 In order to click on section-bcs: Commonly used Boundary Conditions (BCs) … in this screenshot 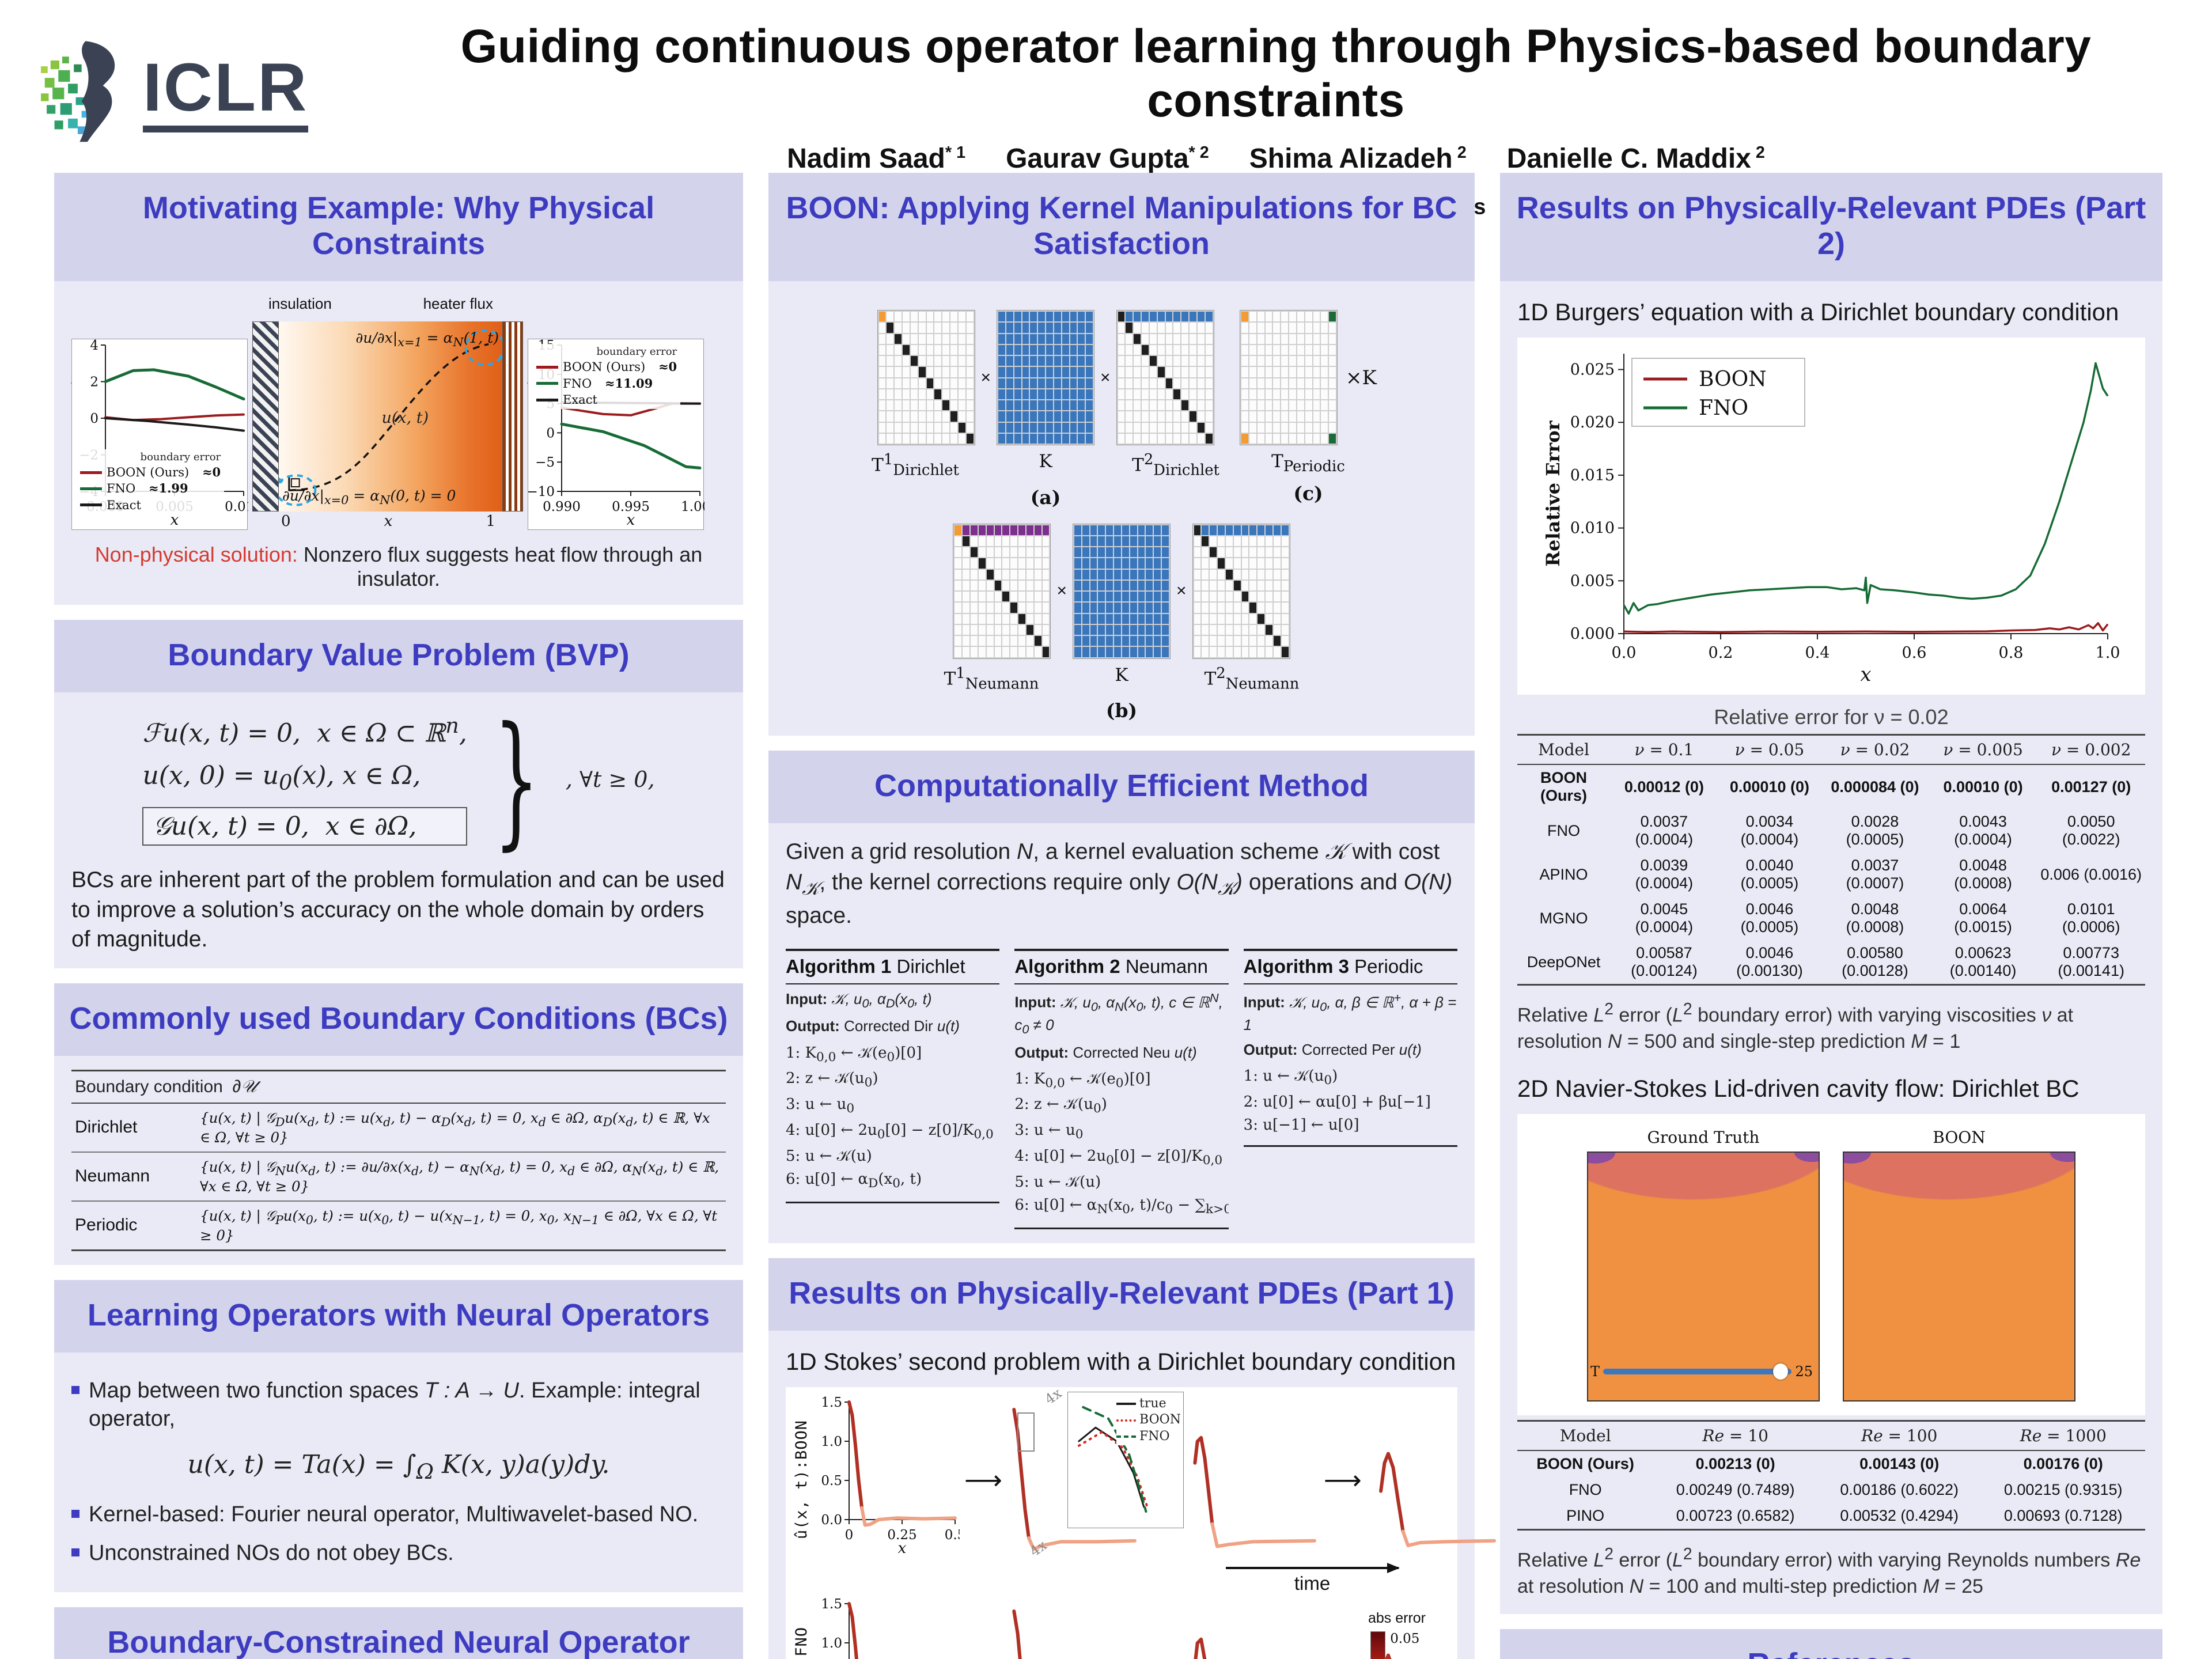, I will do `click(398, 1124)`.